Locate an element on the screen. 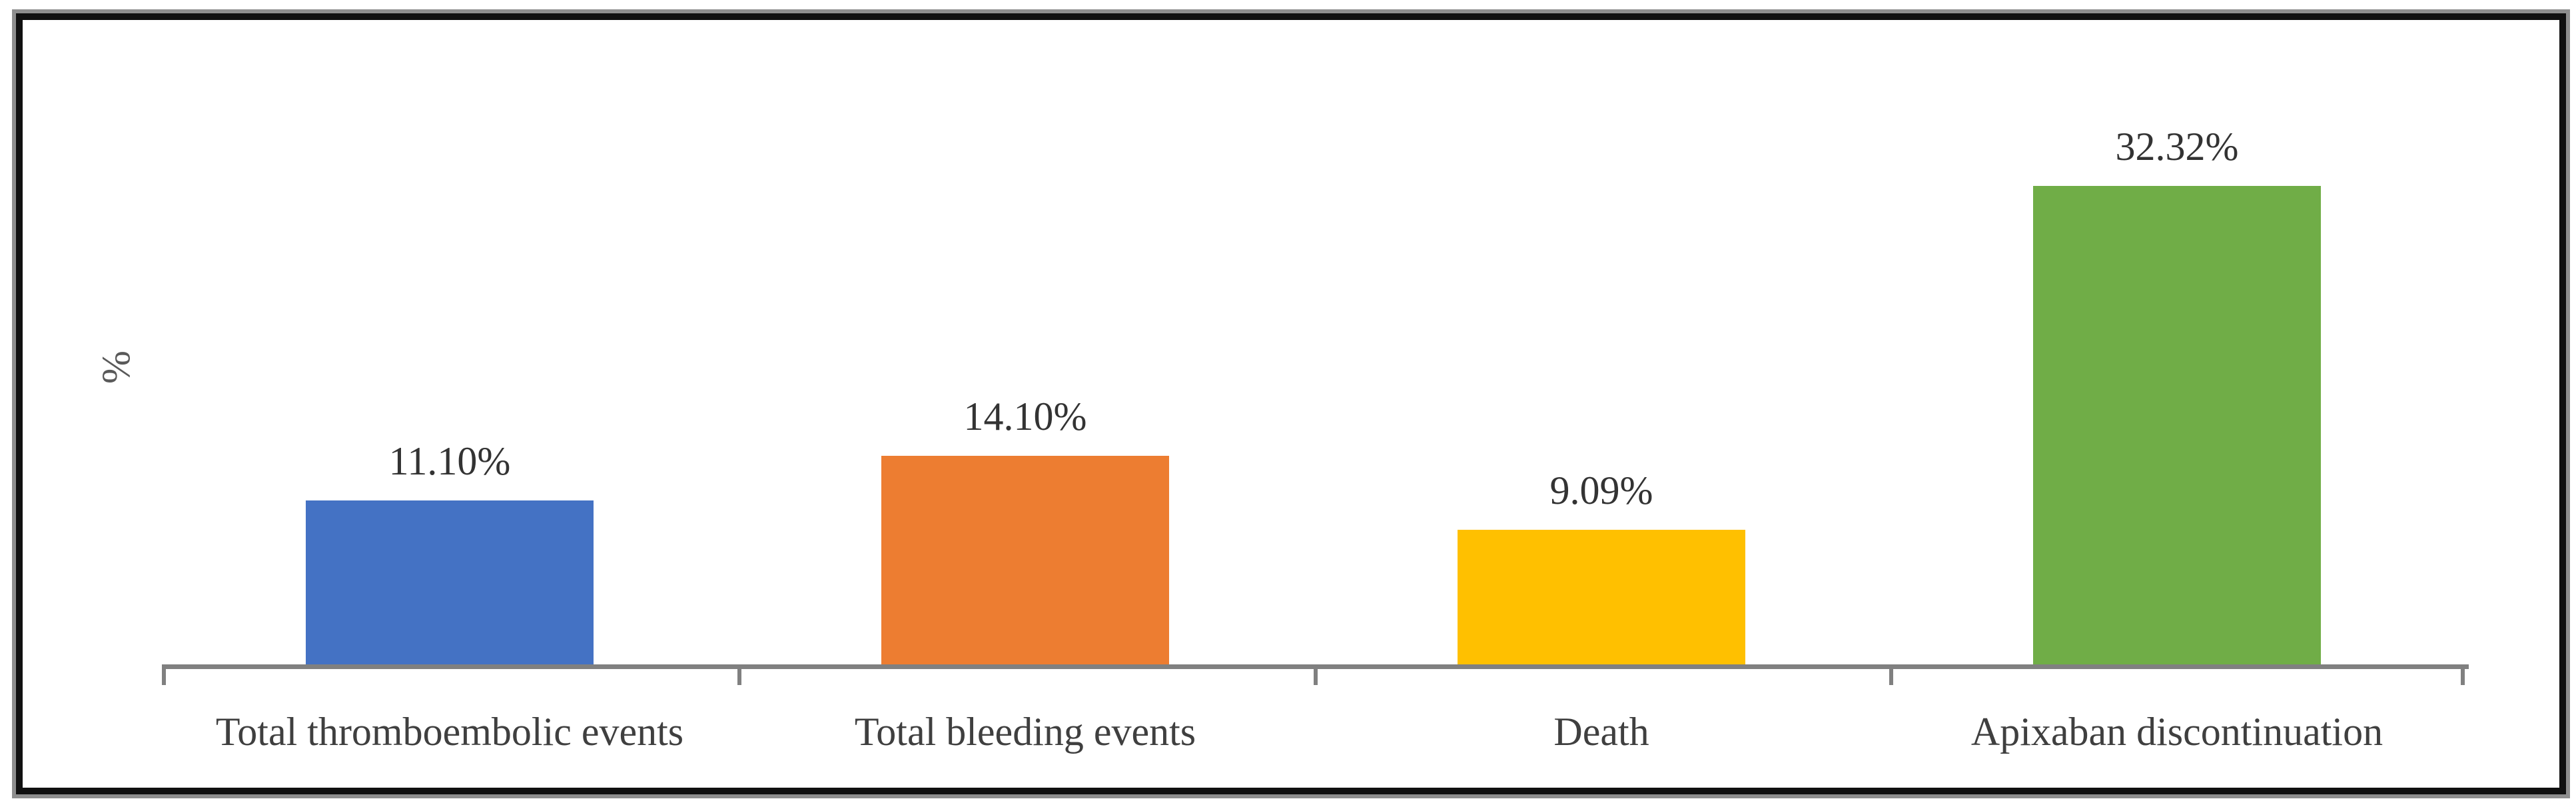 The width and height of the screenshot is (2576, 809). category-label: Apixaban discontinuation is located at coordinates (2176, 732).